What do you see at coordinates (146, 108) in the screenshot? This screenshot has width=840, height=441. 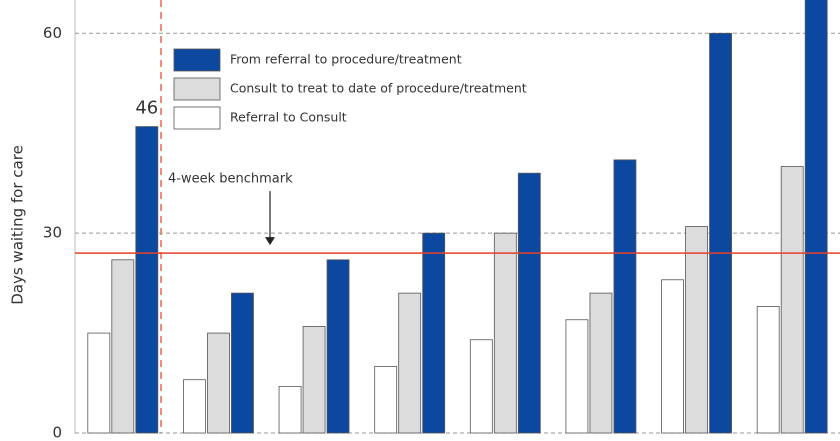 I see `value-label: 46` at bounding box center [146, 108].